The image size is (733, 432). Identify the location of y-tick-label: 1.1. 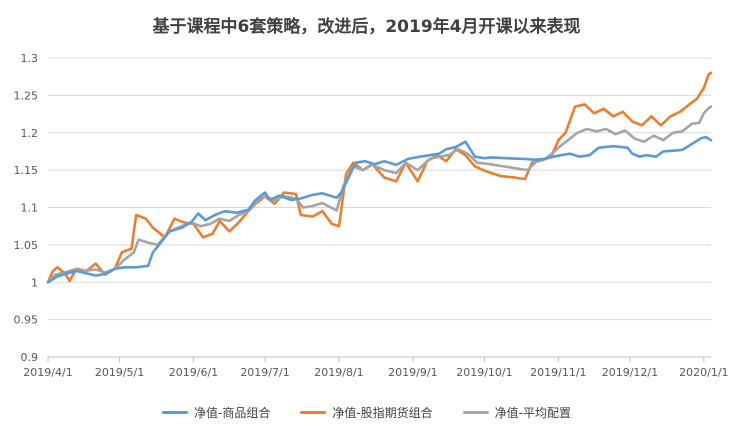
(30, 208).